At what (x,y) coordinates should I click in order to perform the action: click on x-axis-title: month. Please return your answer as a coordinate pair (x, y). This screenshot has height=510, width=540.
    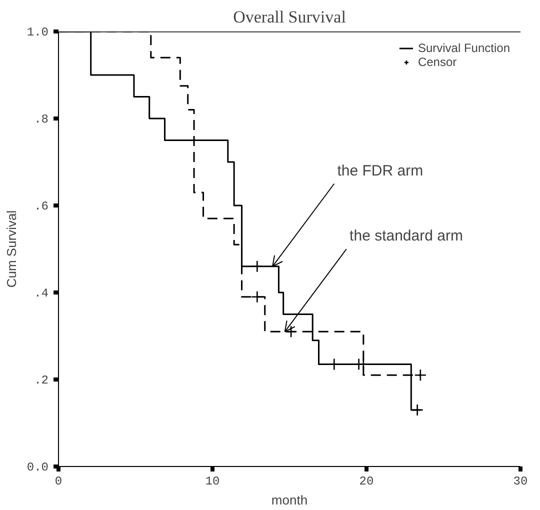
    Looking at the image, I should click on (289, 500).